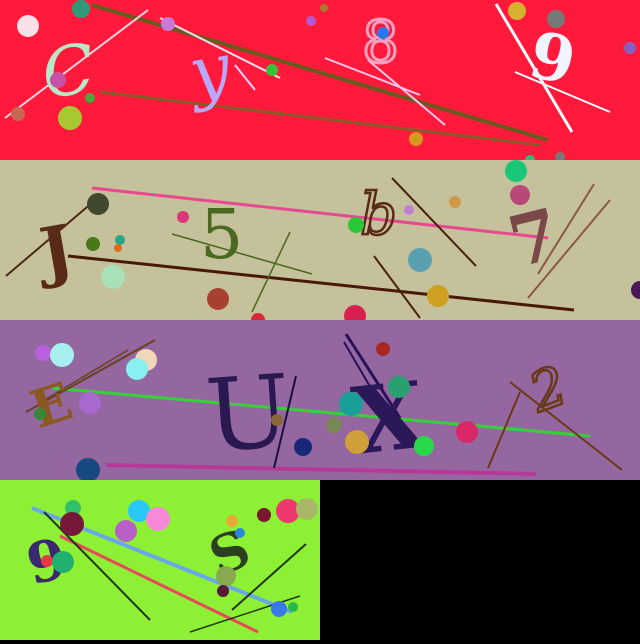 This screenshot has width=640, height=644. What do you see at coordinates (221, 235) in the screenshot?
I see `captcha-char: 5` at bounding box center [221, 235].